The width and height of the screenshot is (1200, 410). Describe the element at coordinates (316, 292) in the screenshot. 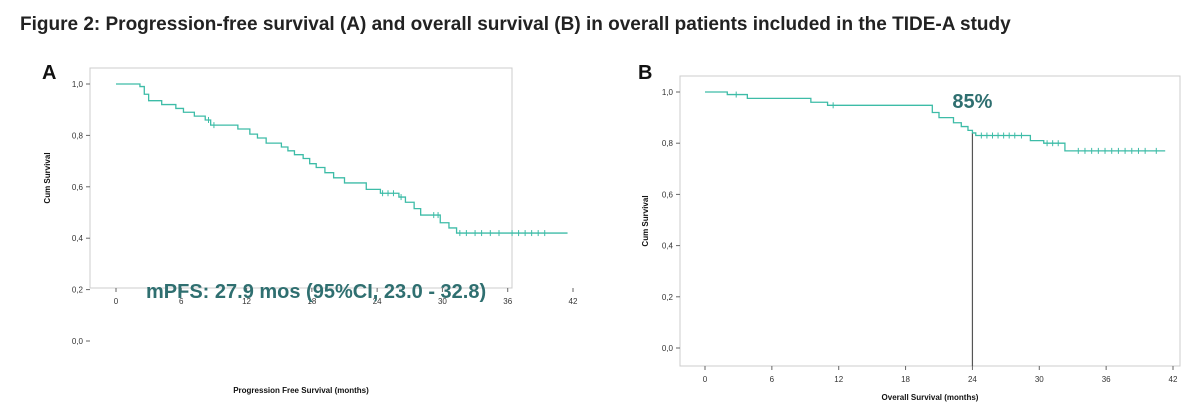

I see `chart-annotation: mPFS: 27.9 mos (95%CI, 23.0 - 32.8)` at that location.